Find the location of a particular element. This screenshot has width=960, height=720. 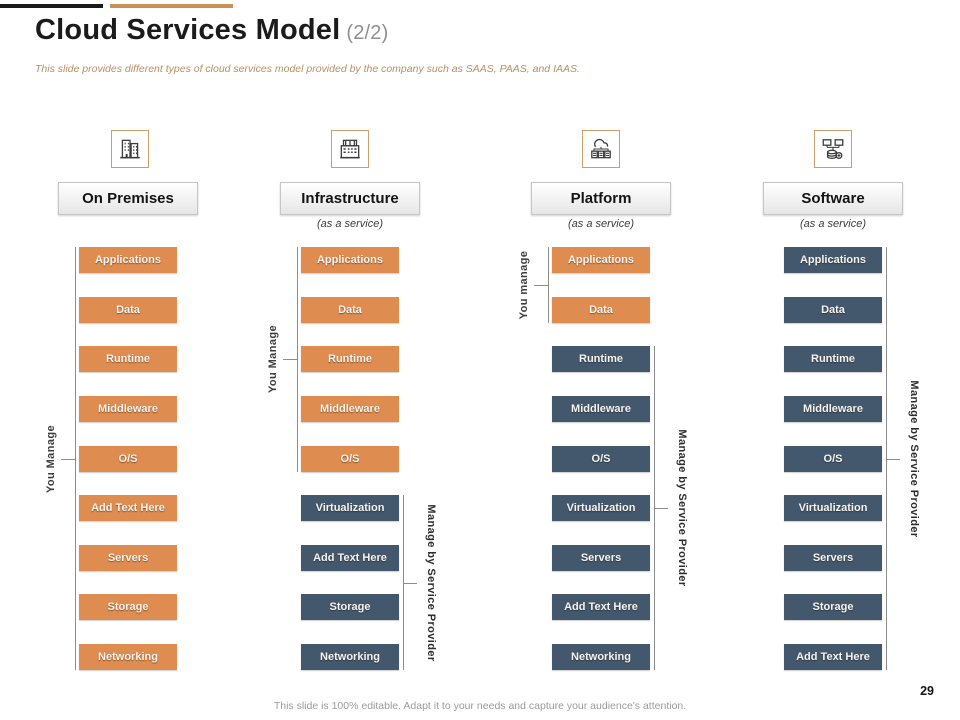

software-icon-box is located at coordinates (833, 149).